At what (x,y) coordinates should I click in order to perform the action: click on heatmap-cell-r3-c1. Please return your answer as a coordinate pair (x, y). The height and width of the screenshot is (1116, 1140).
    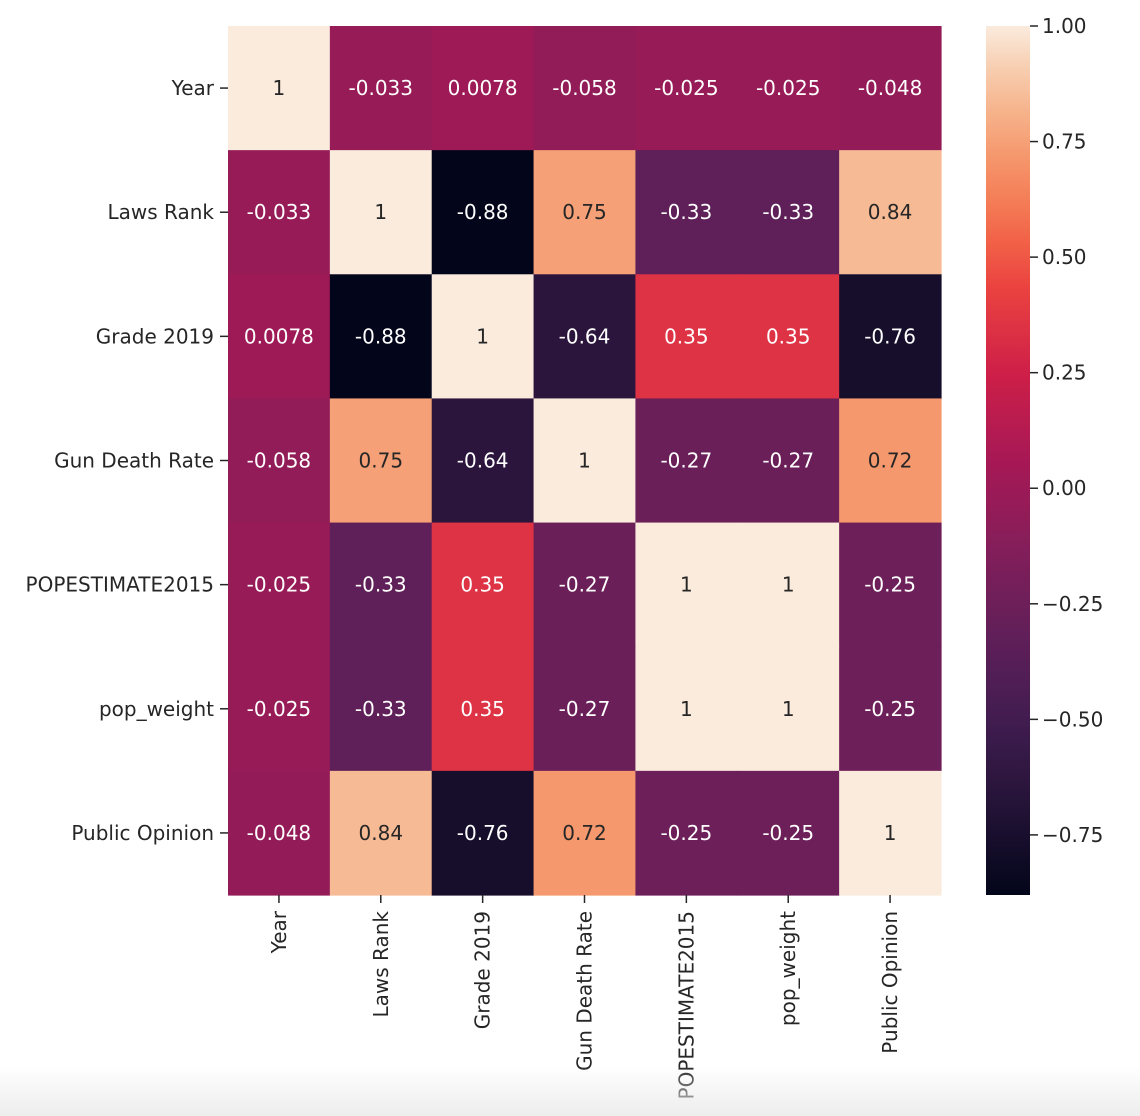
    Looking at the image, I should click on (381, 461).